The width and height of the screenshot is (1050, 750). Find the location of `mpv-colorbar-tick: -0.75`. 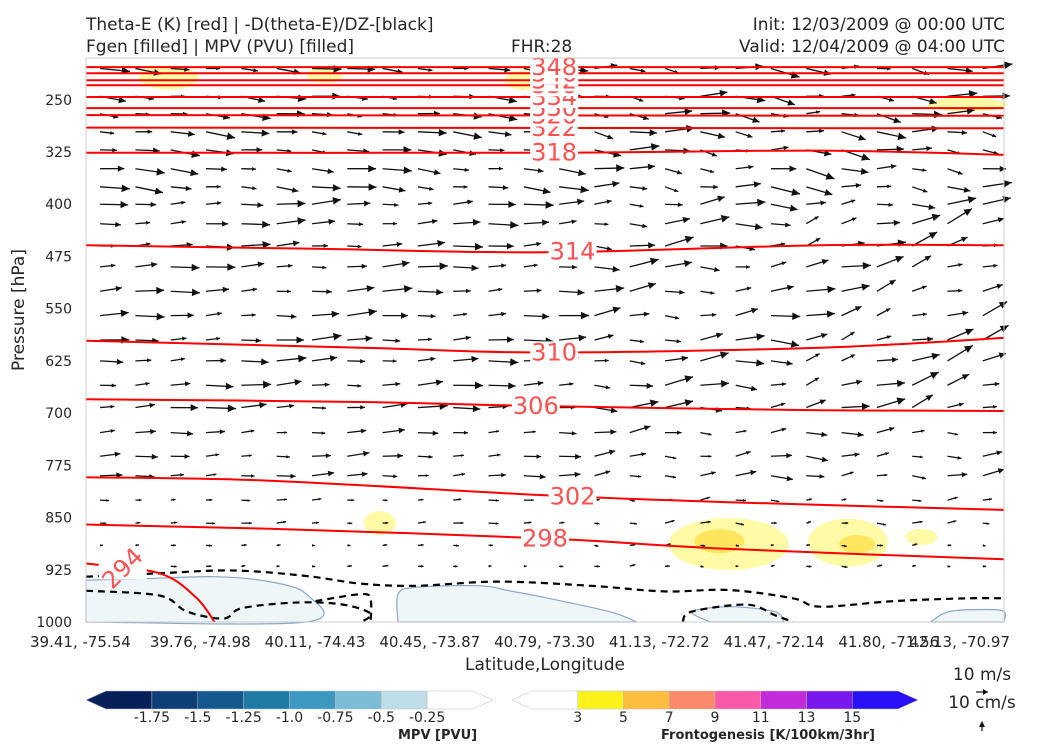

mpv-colorbar-tick: -0.75 is located at coordinates (335, 718).